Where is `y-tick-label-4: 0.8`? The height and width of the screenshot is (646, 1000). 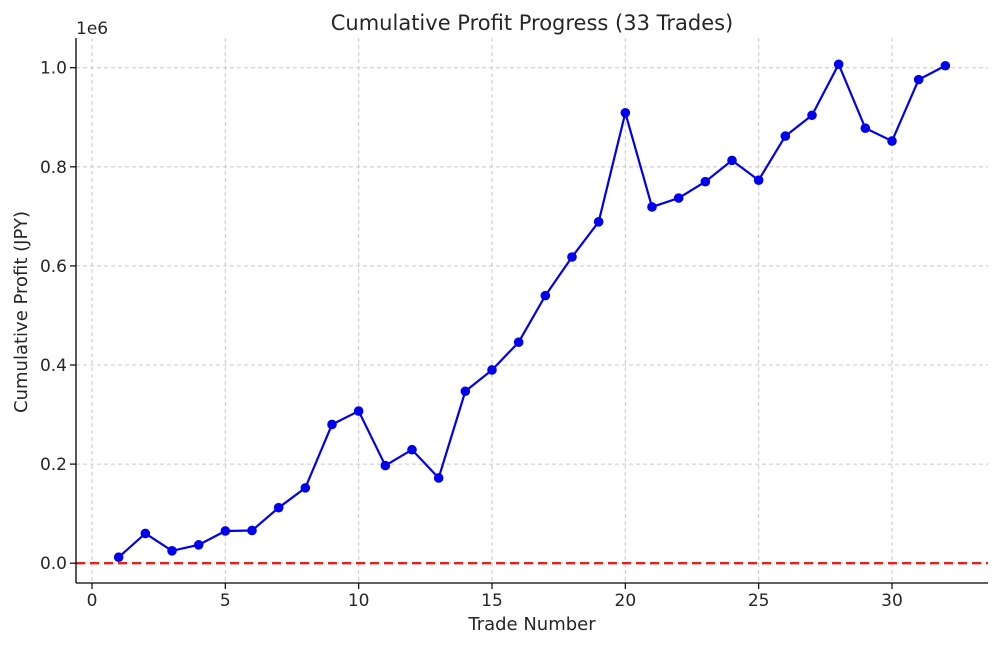 y-tick-label-4: 0.8 is located at coordinates (53, 168).